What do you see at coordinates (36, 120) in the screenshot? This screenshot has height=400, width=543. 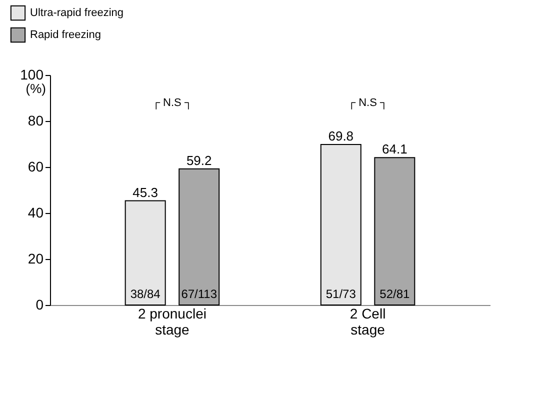 I see `y-tick-label: 80` at bounding box center [36, 120].